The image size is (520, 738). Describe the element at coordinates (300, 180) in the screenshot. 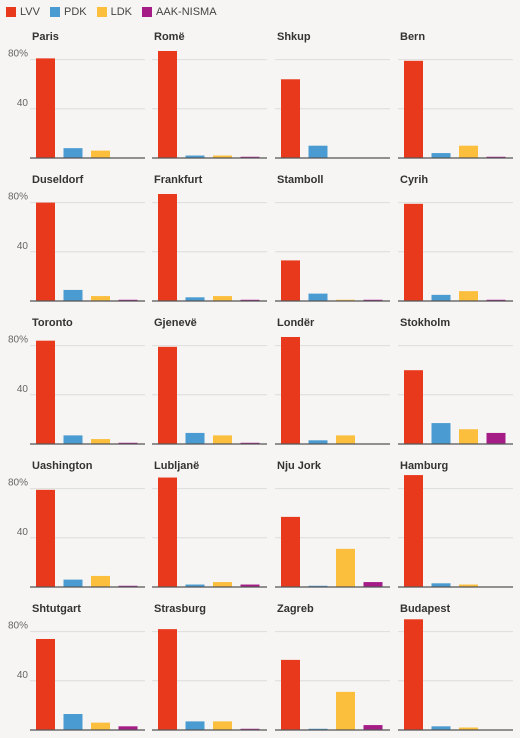

I see `panel-title: Stamboll` at that location.